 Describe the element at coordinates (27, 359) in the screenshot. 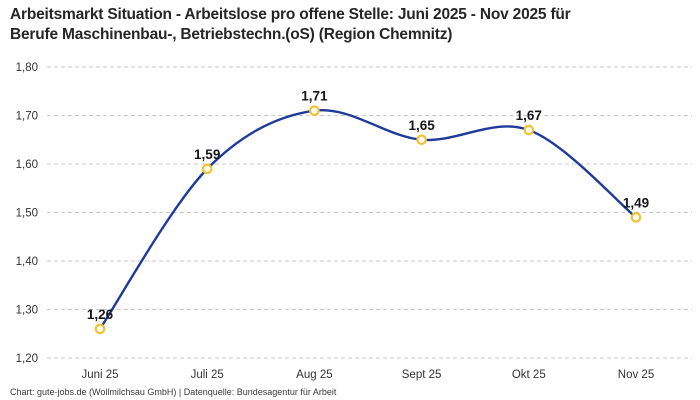

I see `y-tick-label: 1,20` at that location.